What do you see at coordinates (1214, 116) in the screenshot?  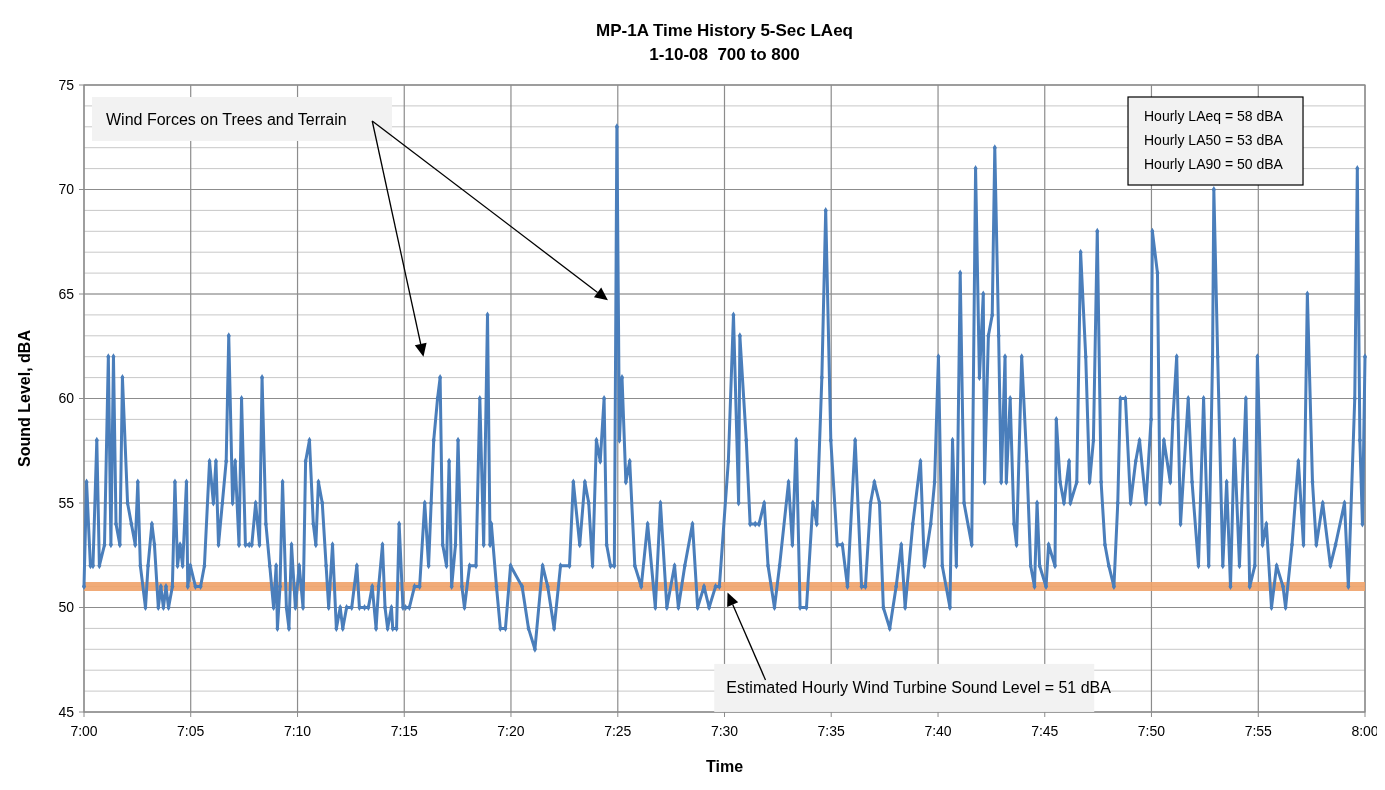 I see `annotation: Hourly LAeq = 58 dBA` at bounding box center [1214, 116].